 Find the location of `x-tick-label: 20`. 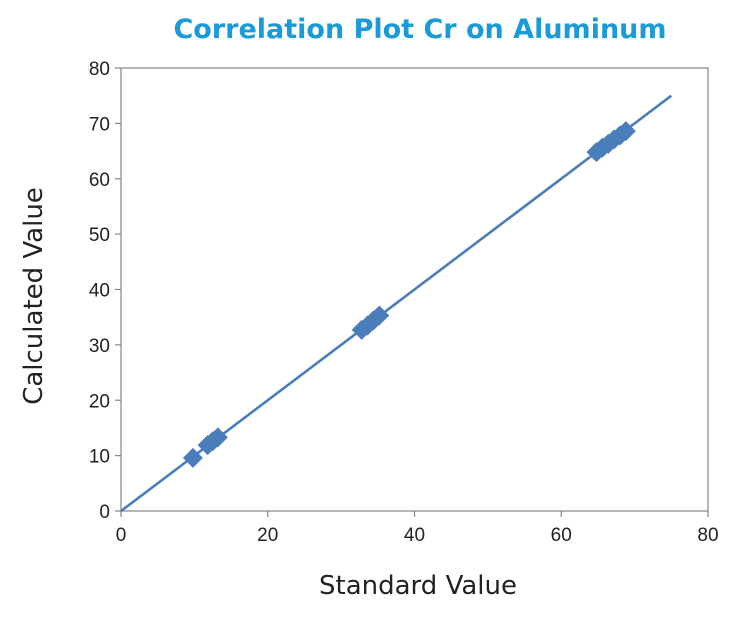

x-tick-label: 20 is located at coordinates (267, 535).